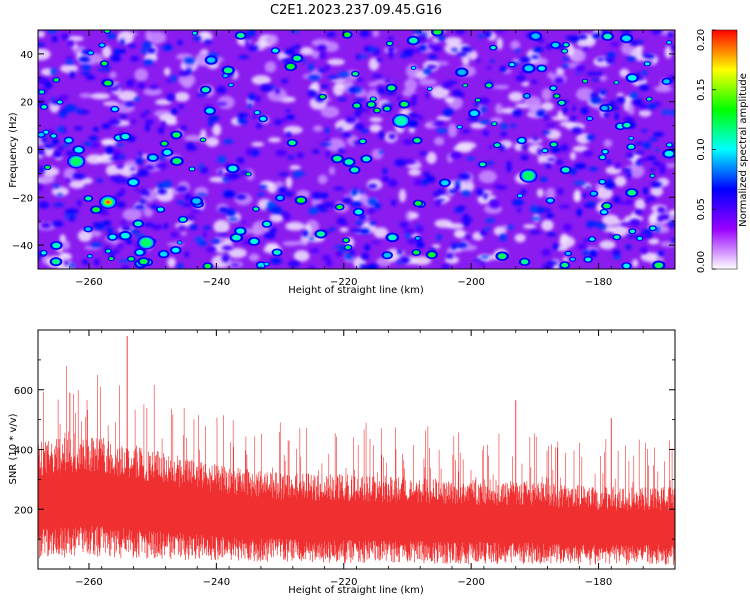 The image size is (750, 600). Describe the element at coordinates (30, 151) in the screenshot. I see `y-tick-label: 0` at that location.